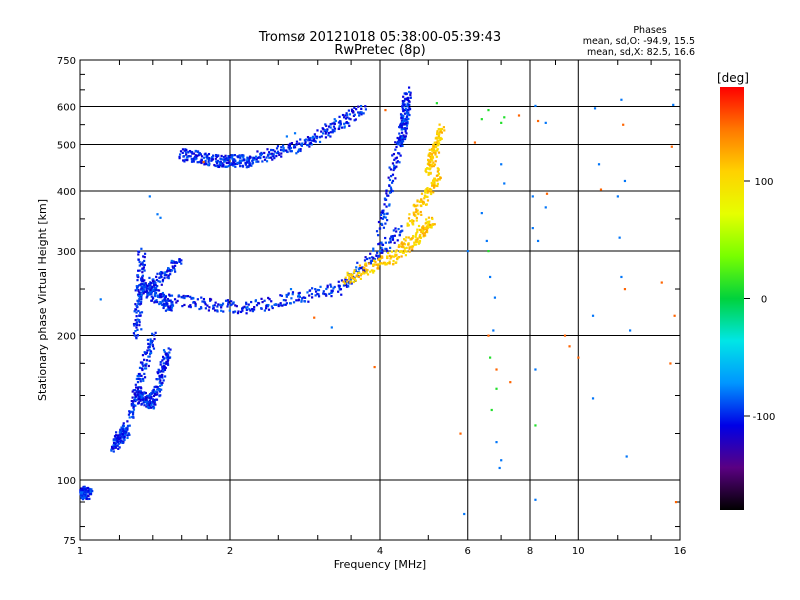 The width and height of the screenshot is (800, 600). I want to click on x-tick-label: 16, so click(680, 551).